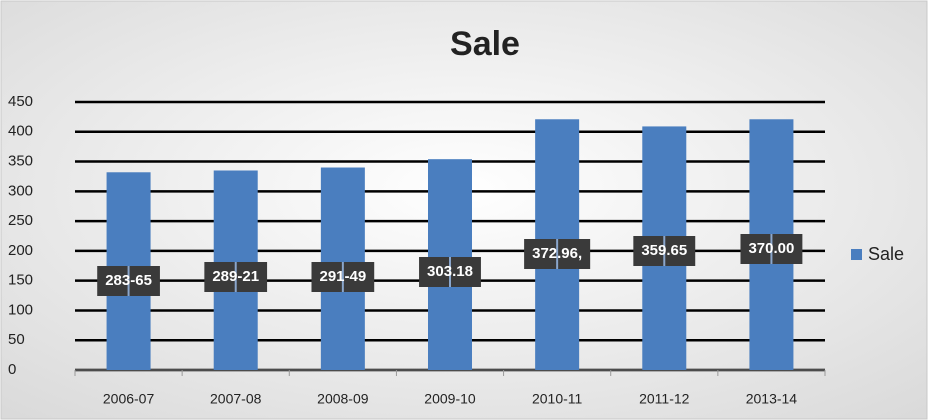 The image size is (928, 420). I want to click on x-tick-label: 2007-08, so click(236, 399).